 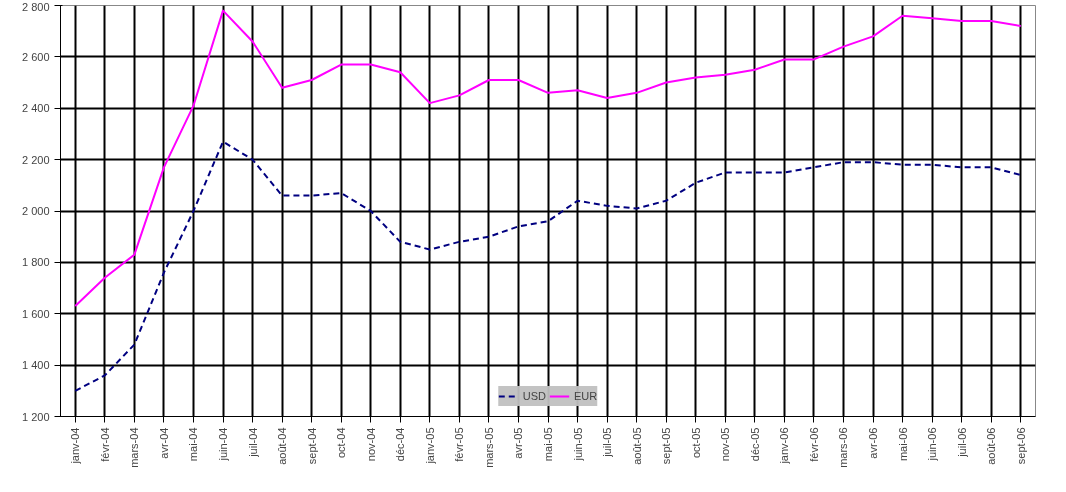 I want to click on x-tick-label: juin-05, so click(x=577, y=444).